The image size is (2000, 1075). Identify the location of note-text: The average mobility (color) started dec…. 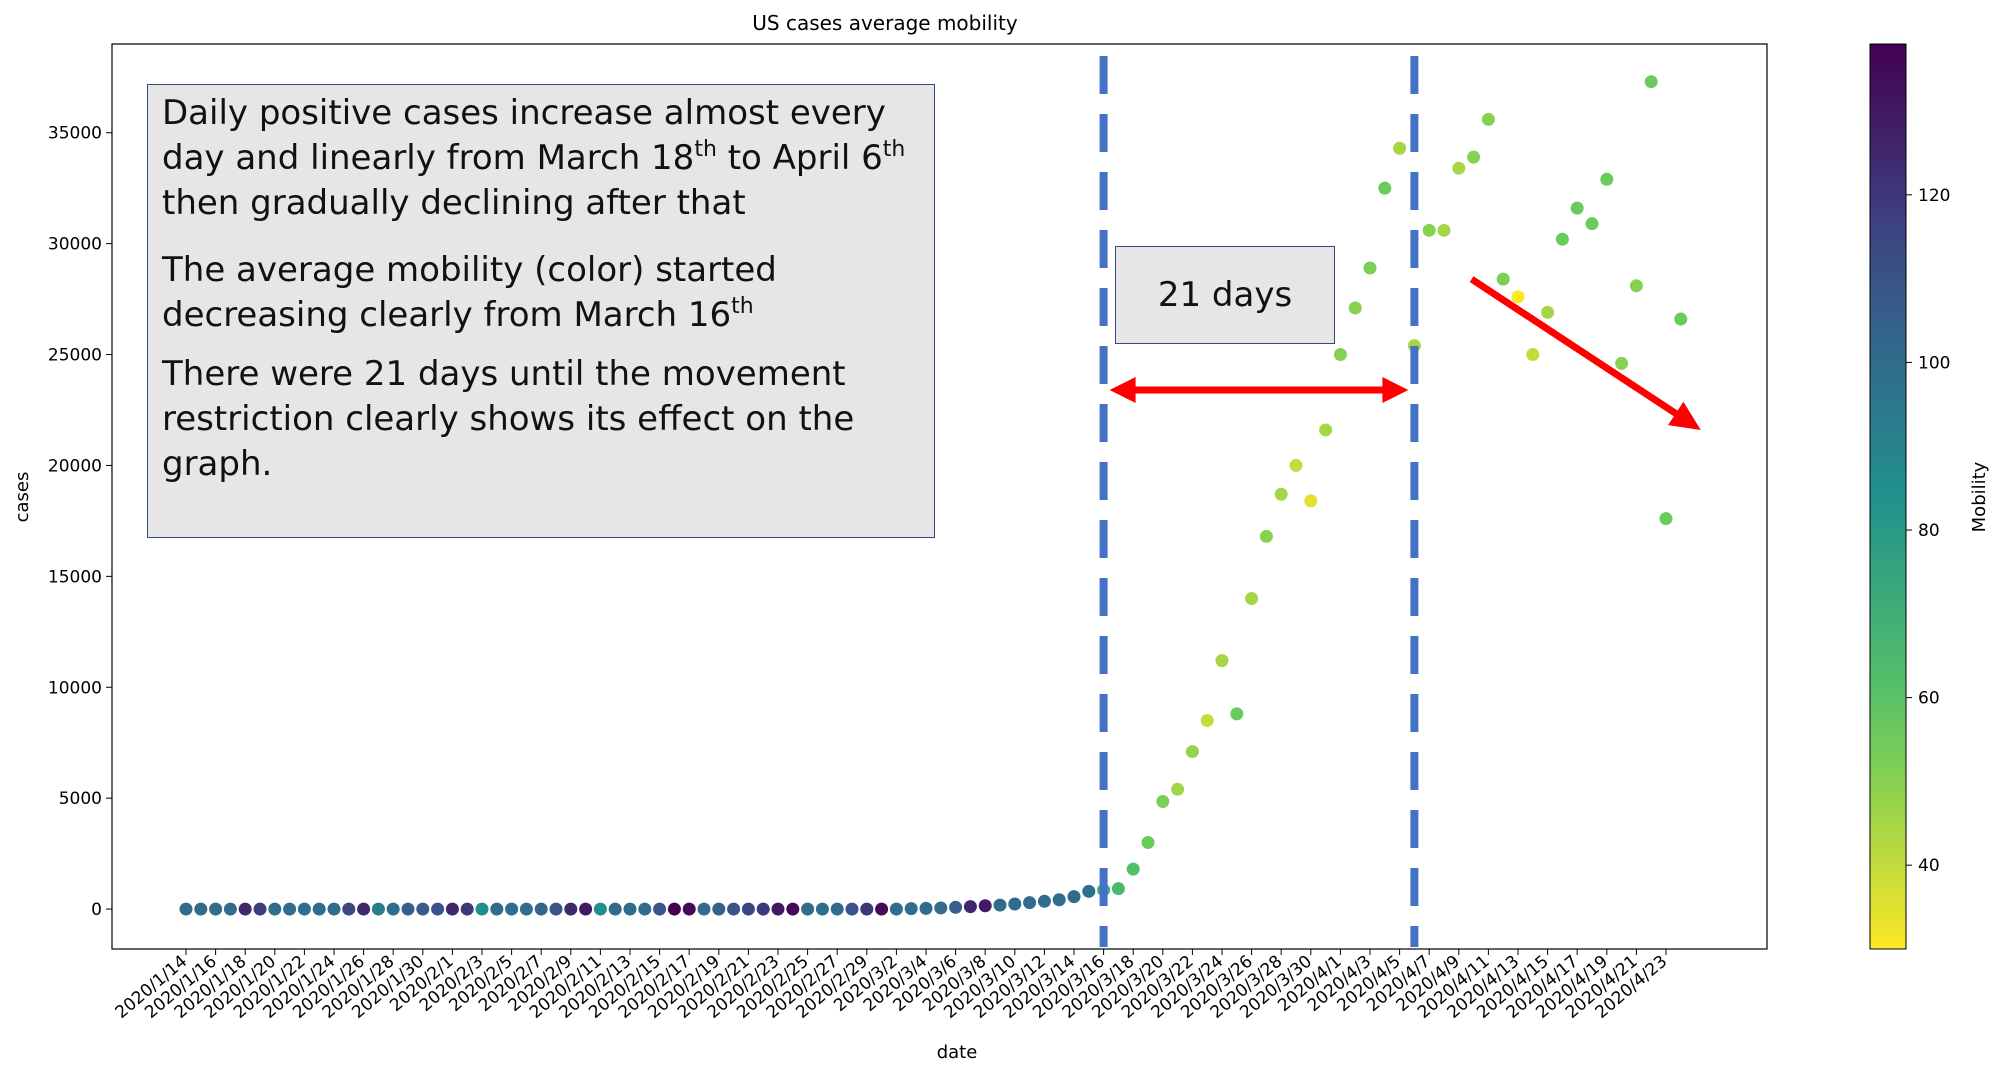
(469, 292).